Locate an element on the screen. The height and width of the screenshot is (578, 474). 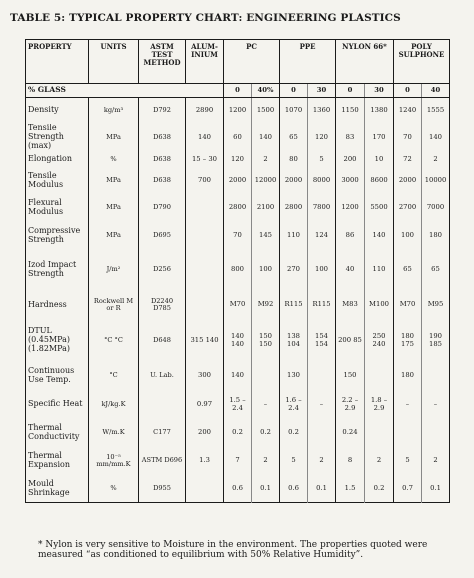
value-cell: 5 is located at coordinates (321, 159).